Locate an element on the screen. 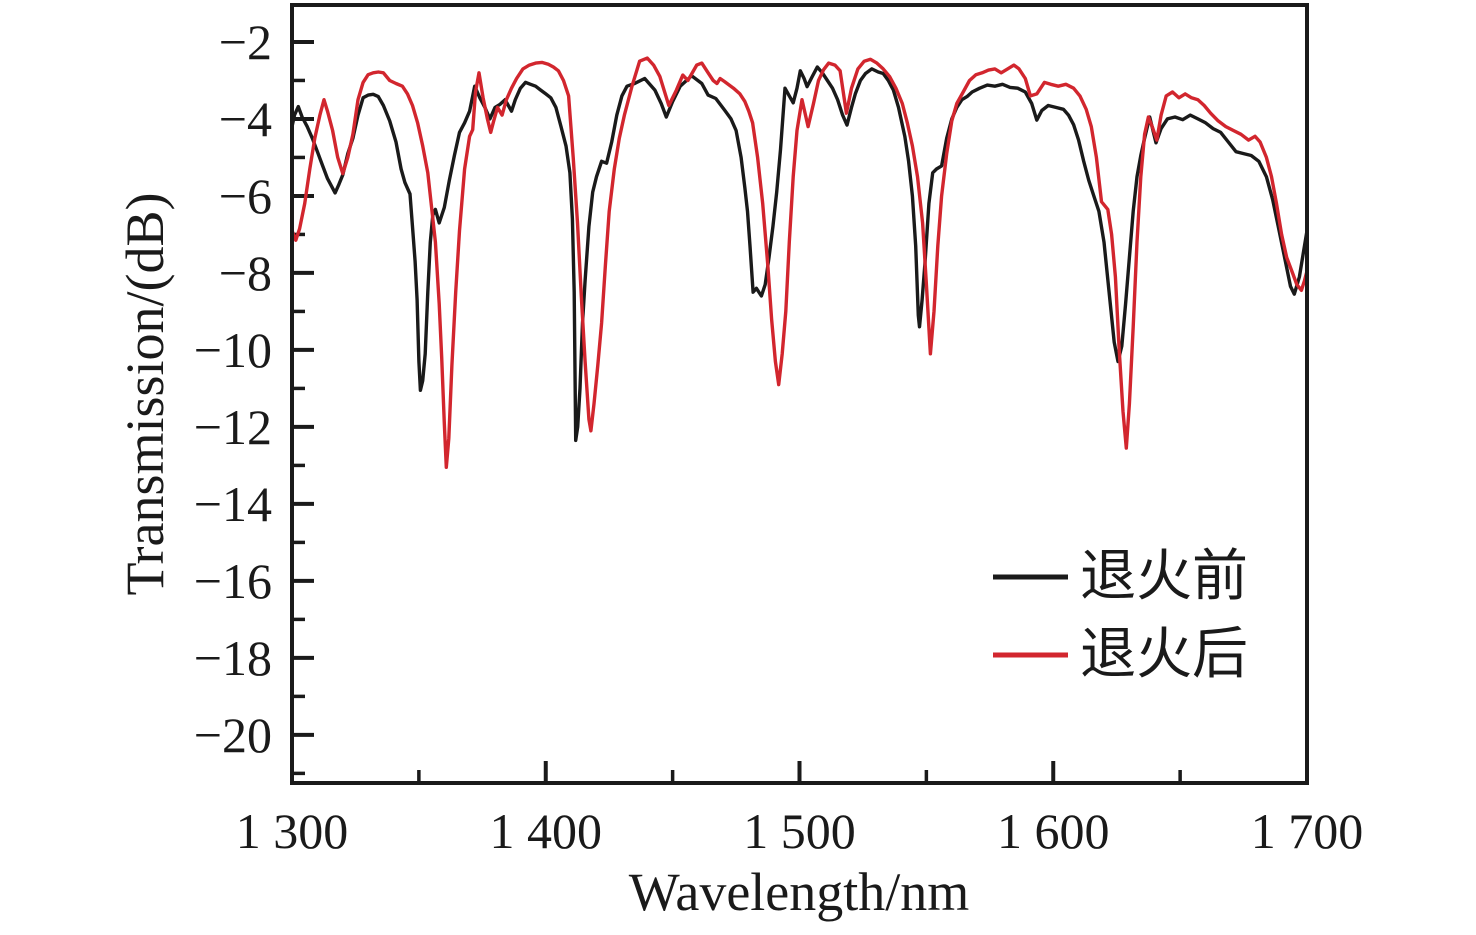 This screenshot has width=1476, height=935. y-tick-label: −10 is located at coordinates (233, 350).